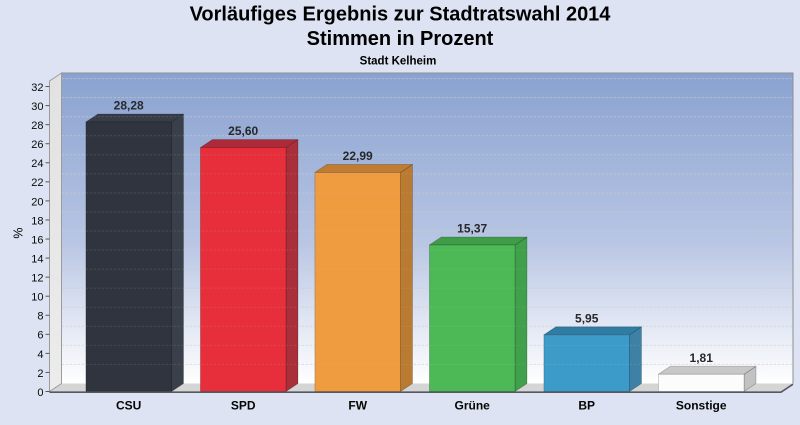 The image size is (800, 425). Describe the element at coordinates (472, 229) in the screenshot. I see `svg-text: 15,37` at that location.